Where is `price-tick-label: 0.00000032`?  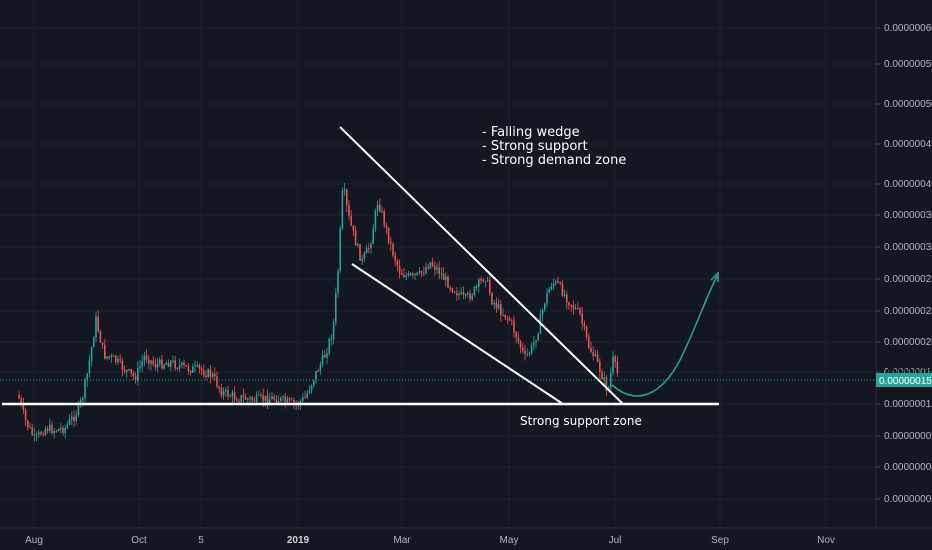
price-tick-label: 0.00000032 is located at coordinates (908, 247).